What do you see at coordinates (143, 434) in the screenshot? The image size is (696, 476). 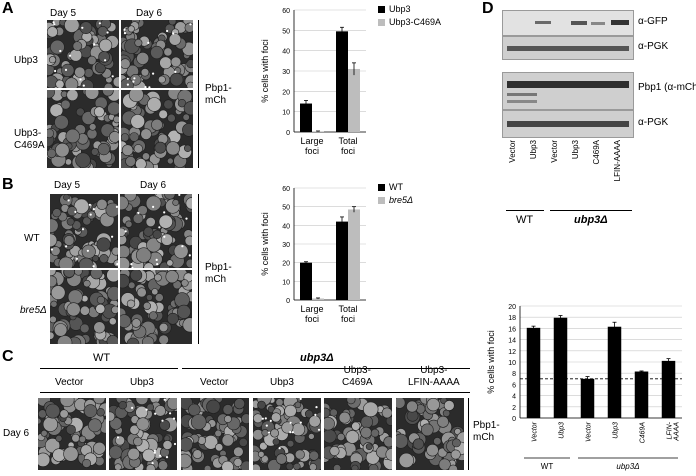 I see `micrograph-c-wt-ubp3` at bounding box center [143, 434].